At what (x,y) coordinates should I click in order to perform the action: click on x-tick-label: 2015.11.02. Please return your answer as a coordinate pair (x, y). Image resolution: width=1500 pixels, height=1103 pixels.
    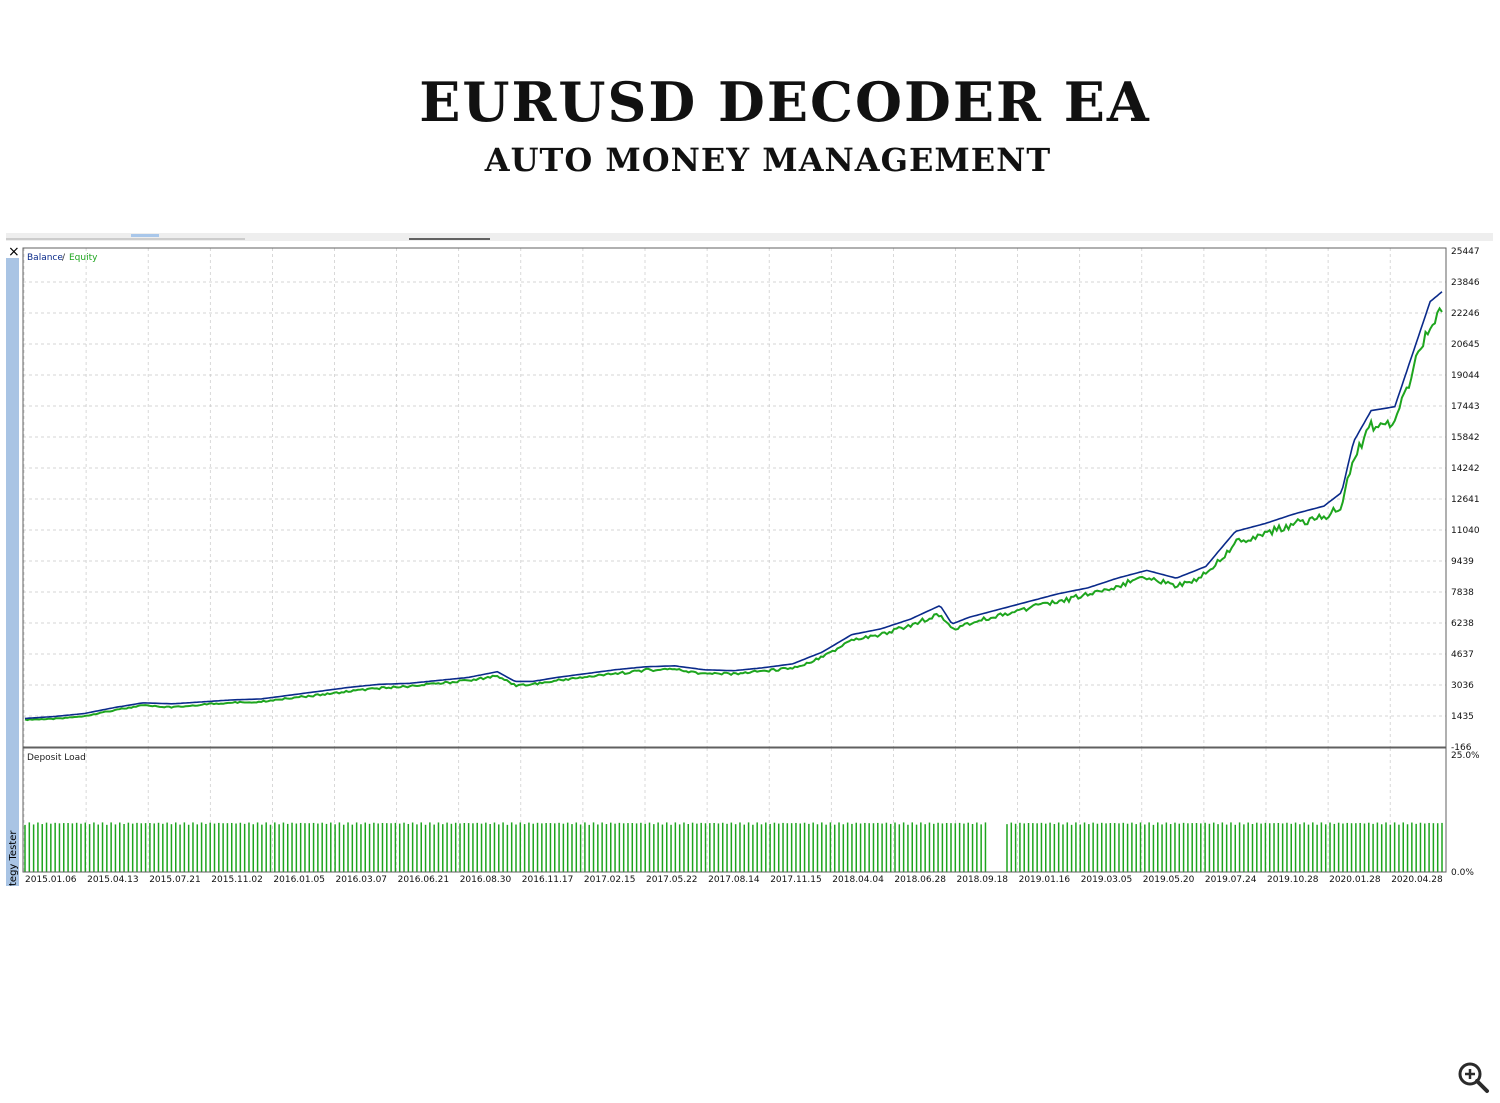
    Looking at the image, I should click on (237, 880).